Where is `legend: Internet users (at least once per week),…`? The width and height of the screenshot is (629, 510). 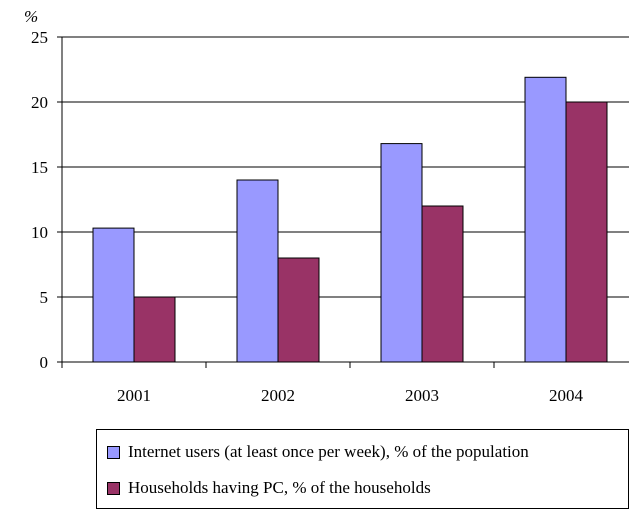 legend: Internet users (at least once per week),… is located at coordinates (362, 469).